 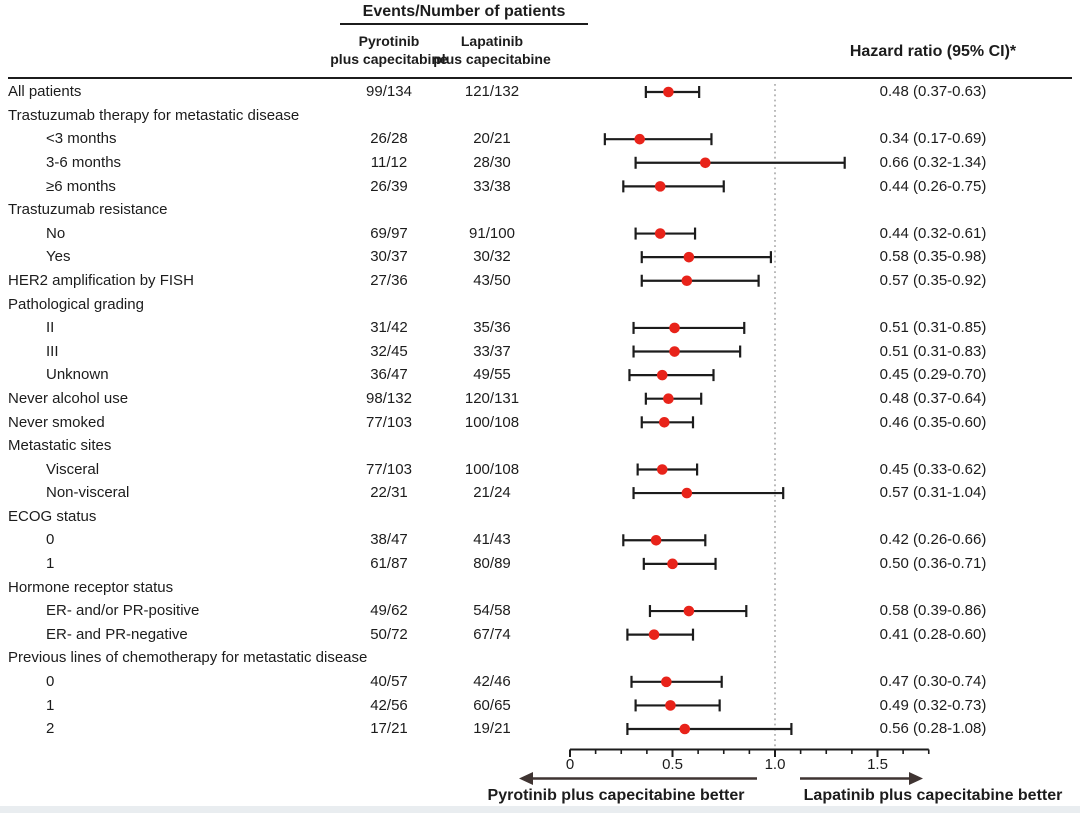 I want to click on events-pyrotinib: 69/97, so click(x=389, y=233).